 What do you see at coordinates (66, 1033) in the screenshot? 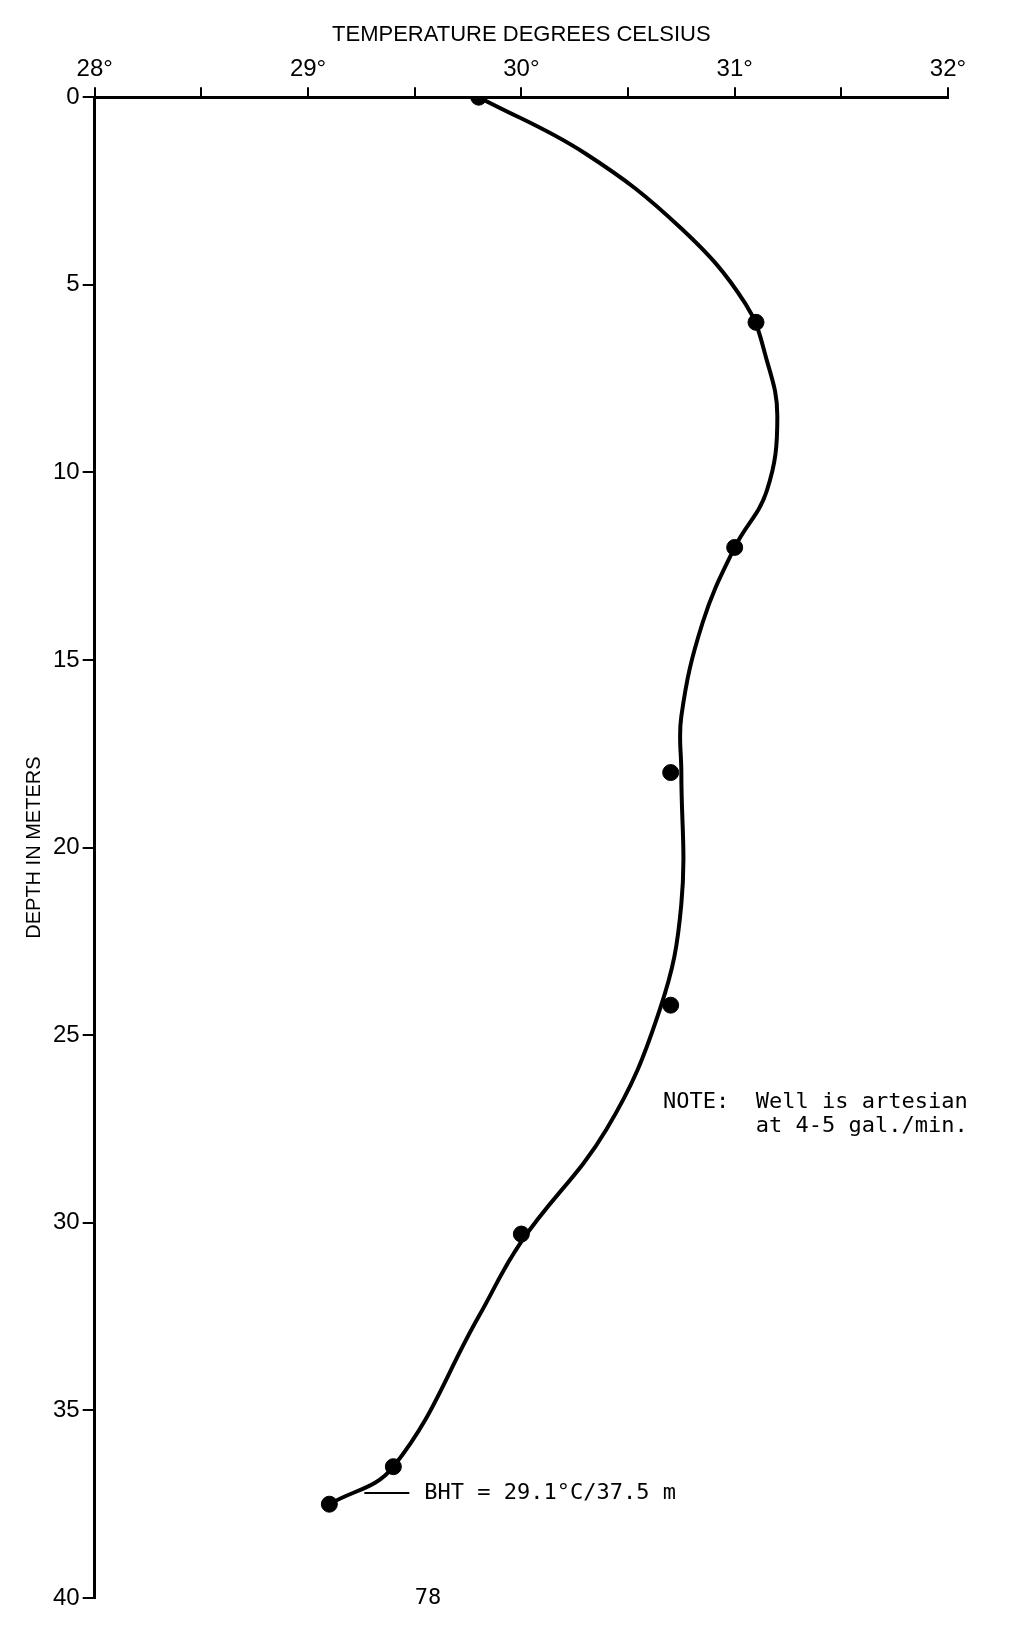
I see `y-tick-label: 25` at bounding box center [66, 1033].